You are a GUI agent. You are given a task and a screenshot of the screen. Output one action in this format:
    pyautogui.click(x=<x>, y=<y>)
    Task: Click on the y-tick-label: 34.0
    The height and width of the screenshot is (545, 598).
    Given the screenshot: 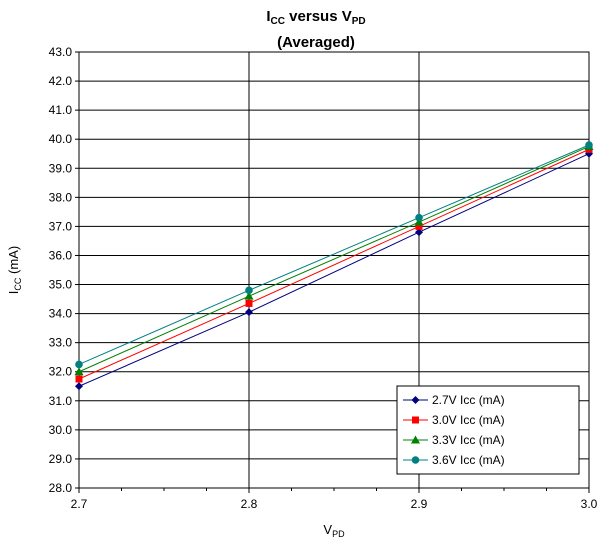 What is the action you would take?
    pyautogui.click(x=61, y=314)
    